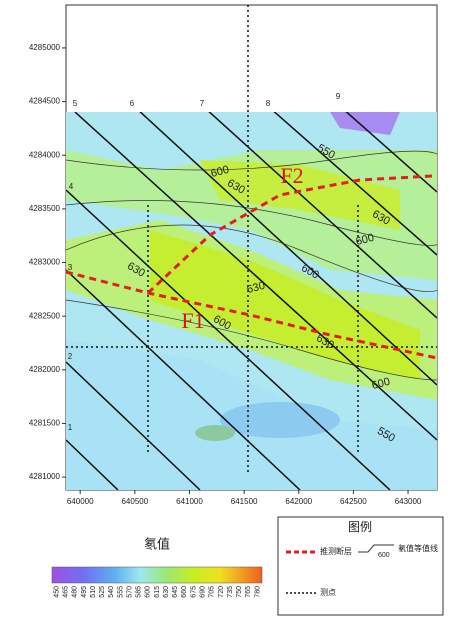 Image resolution: width=450 pixels, height=634 pixels. I want to click on y-tick-label: 4282000, so click(45, 369).